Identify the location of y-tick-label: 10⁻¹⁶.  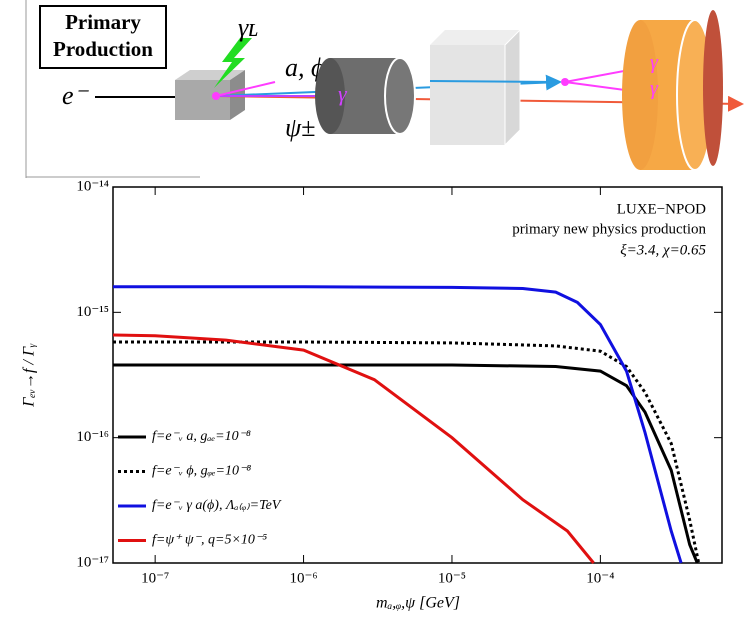
(92, 437).